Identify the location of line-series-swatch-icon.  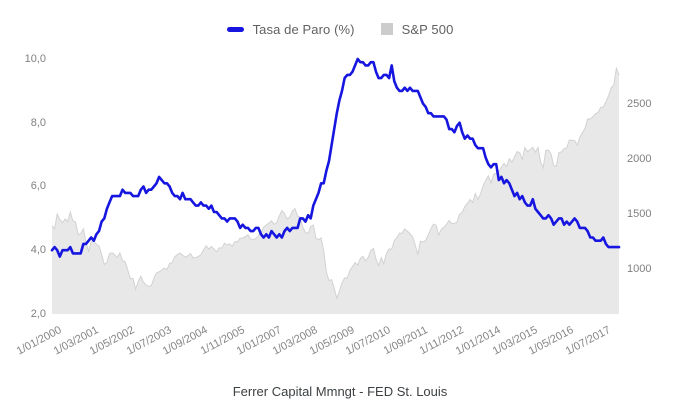
(235, 29).